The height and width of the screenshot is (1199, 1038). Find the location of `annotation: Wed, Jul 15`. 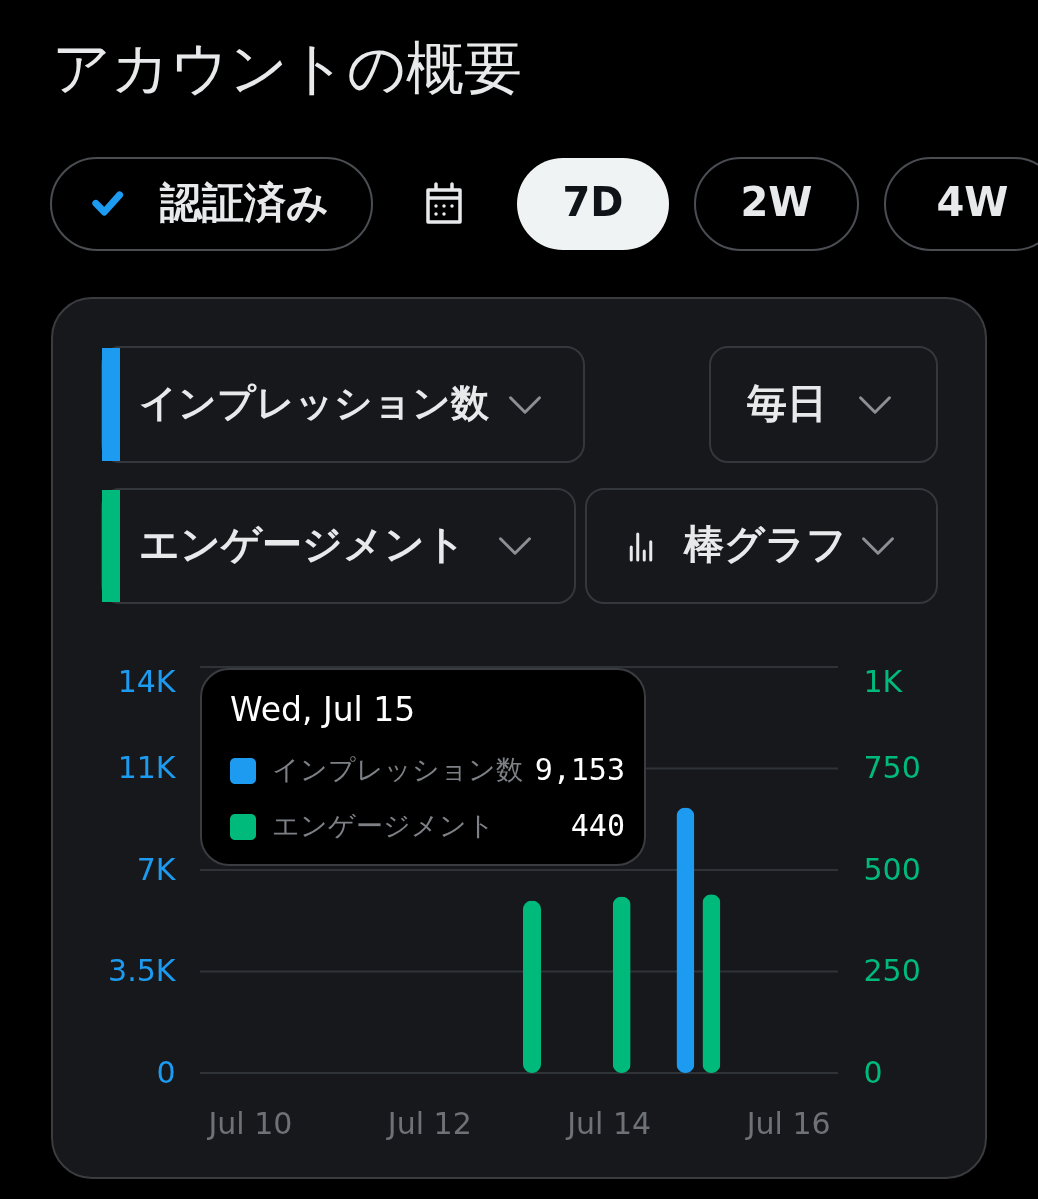

annotation: Wed, Jul 15 is located at coordinates (323, 709).